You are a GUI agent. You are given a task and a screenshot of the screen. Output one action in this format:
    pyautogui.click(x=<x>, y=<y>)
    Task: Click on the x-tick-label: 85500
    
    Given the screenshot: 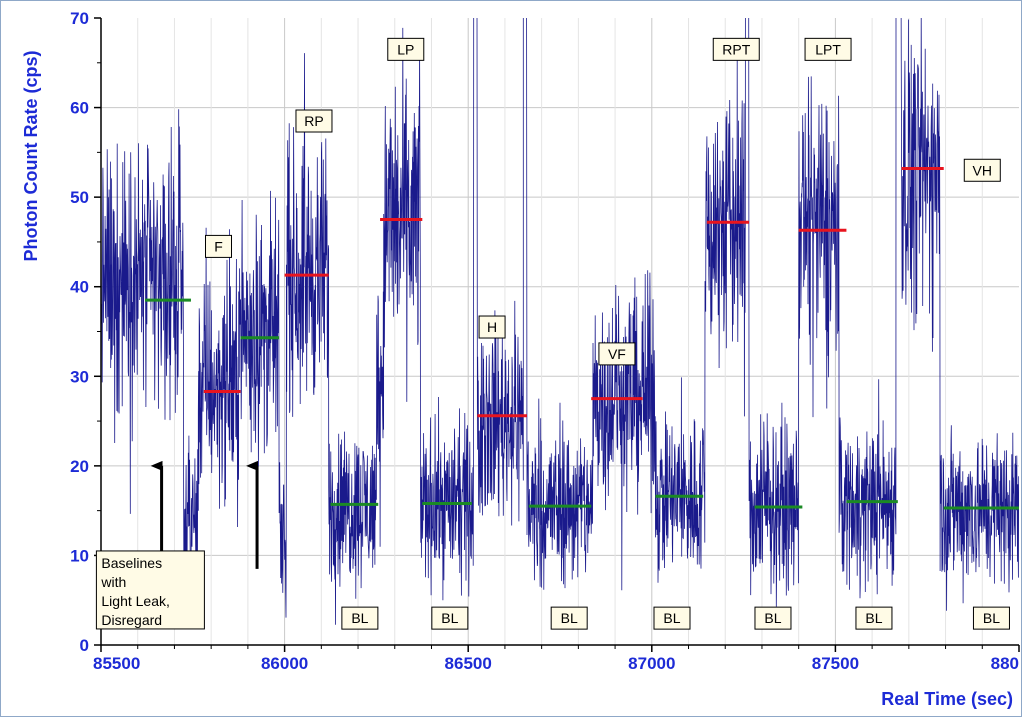 What is the action you would take?
    pyautogui.click(x=116, y=663)
    